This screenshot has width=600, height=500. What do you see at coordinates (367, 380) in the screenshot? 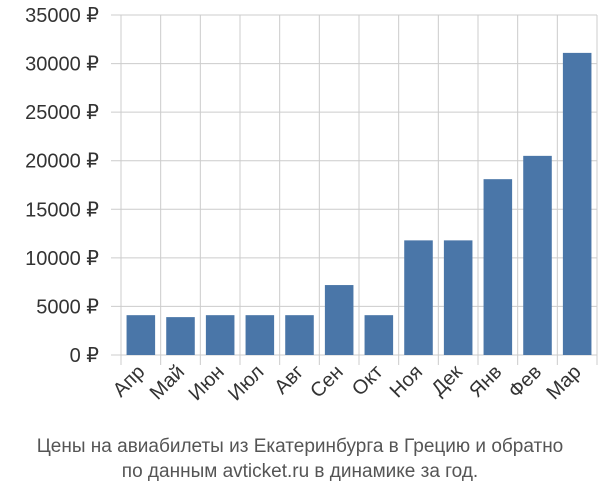
I see `x-tick-label: Окт` at bounding box center [367, 380].